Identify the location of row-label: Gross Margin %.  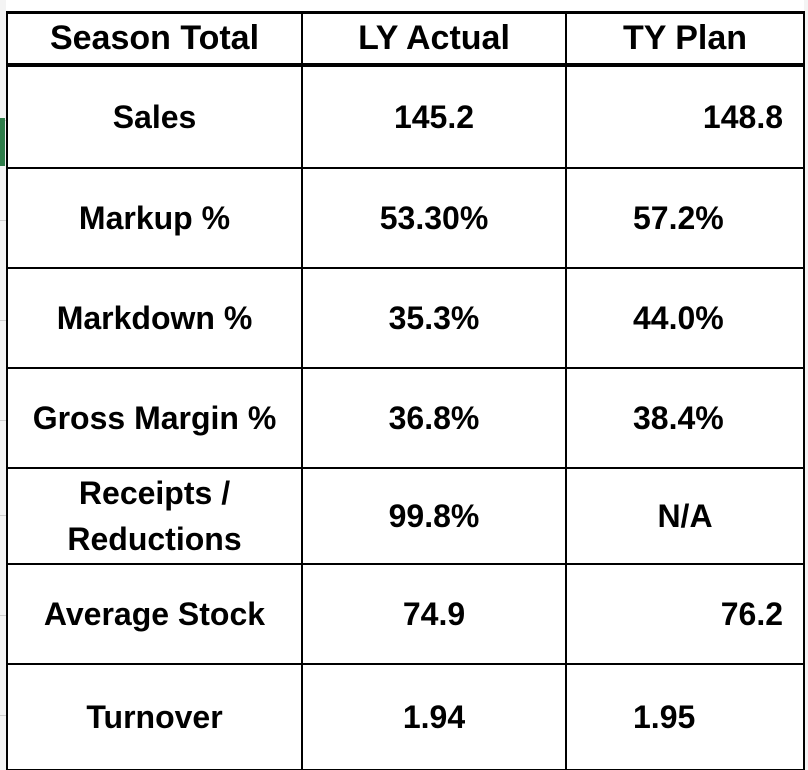
(154, 418).